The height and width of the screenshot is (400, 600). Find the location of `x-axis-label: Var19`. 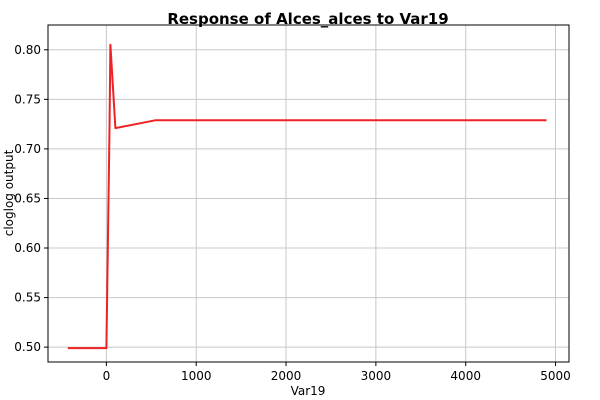

x-axis-label: Var19 is located at coordinates (308, 391).